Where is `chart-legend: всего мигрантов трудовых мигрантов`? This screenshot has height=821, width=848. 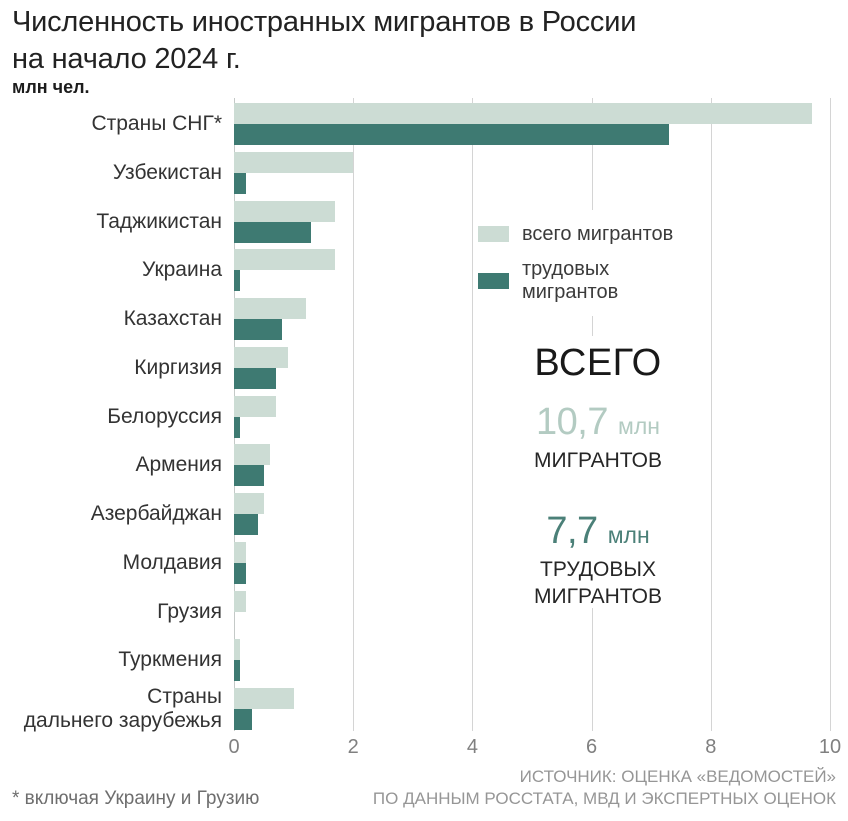 chart-legend: всего мигрантов трудовых мигрантов is located at coordinates (591, 263).